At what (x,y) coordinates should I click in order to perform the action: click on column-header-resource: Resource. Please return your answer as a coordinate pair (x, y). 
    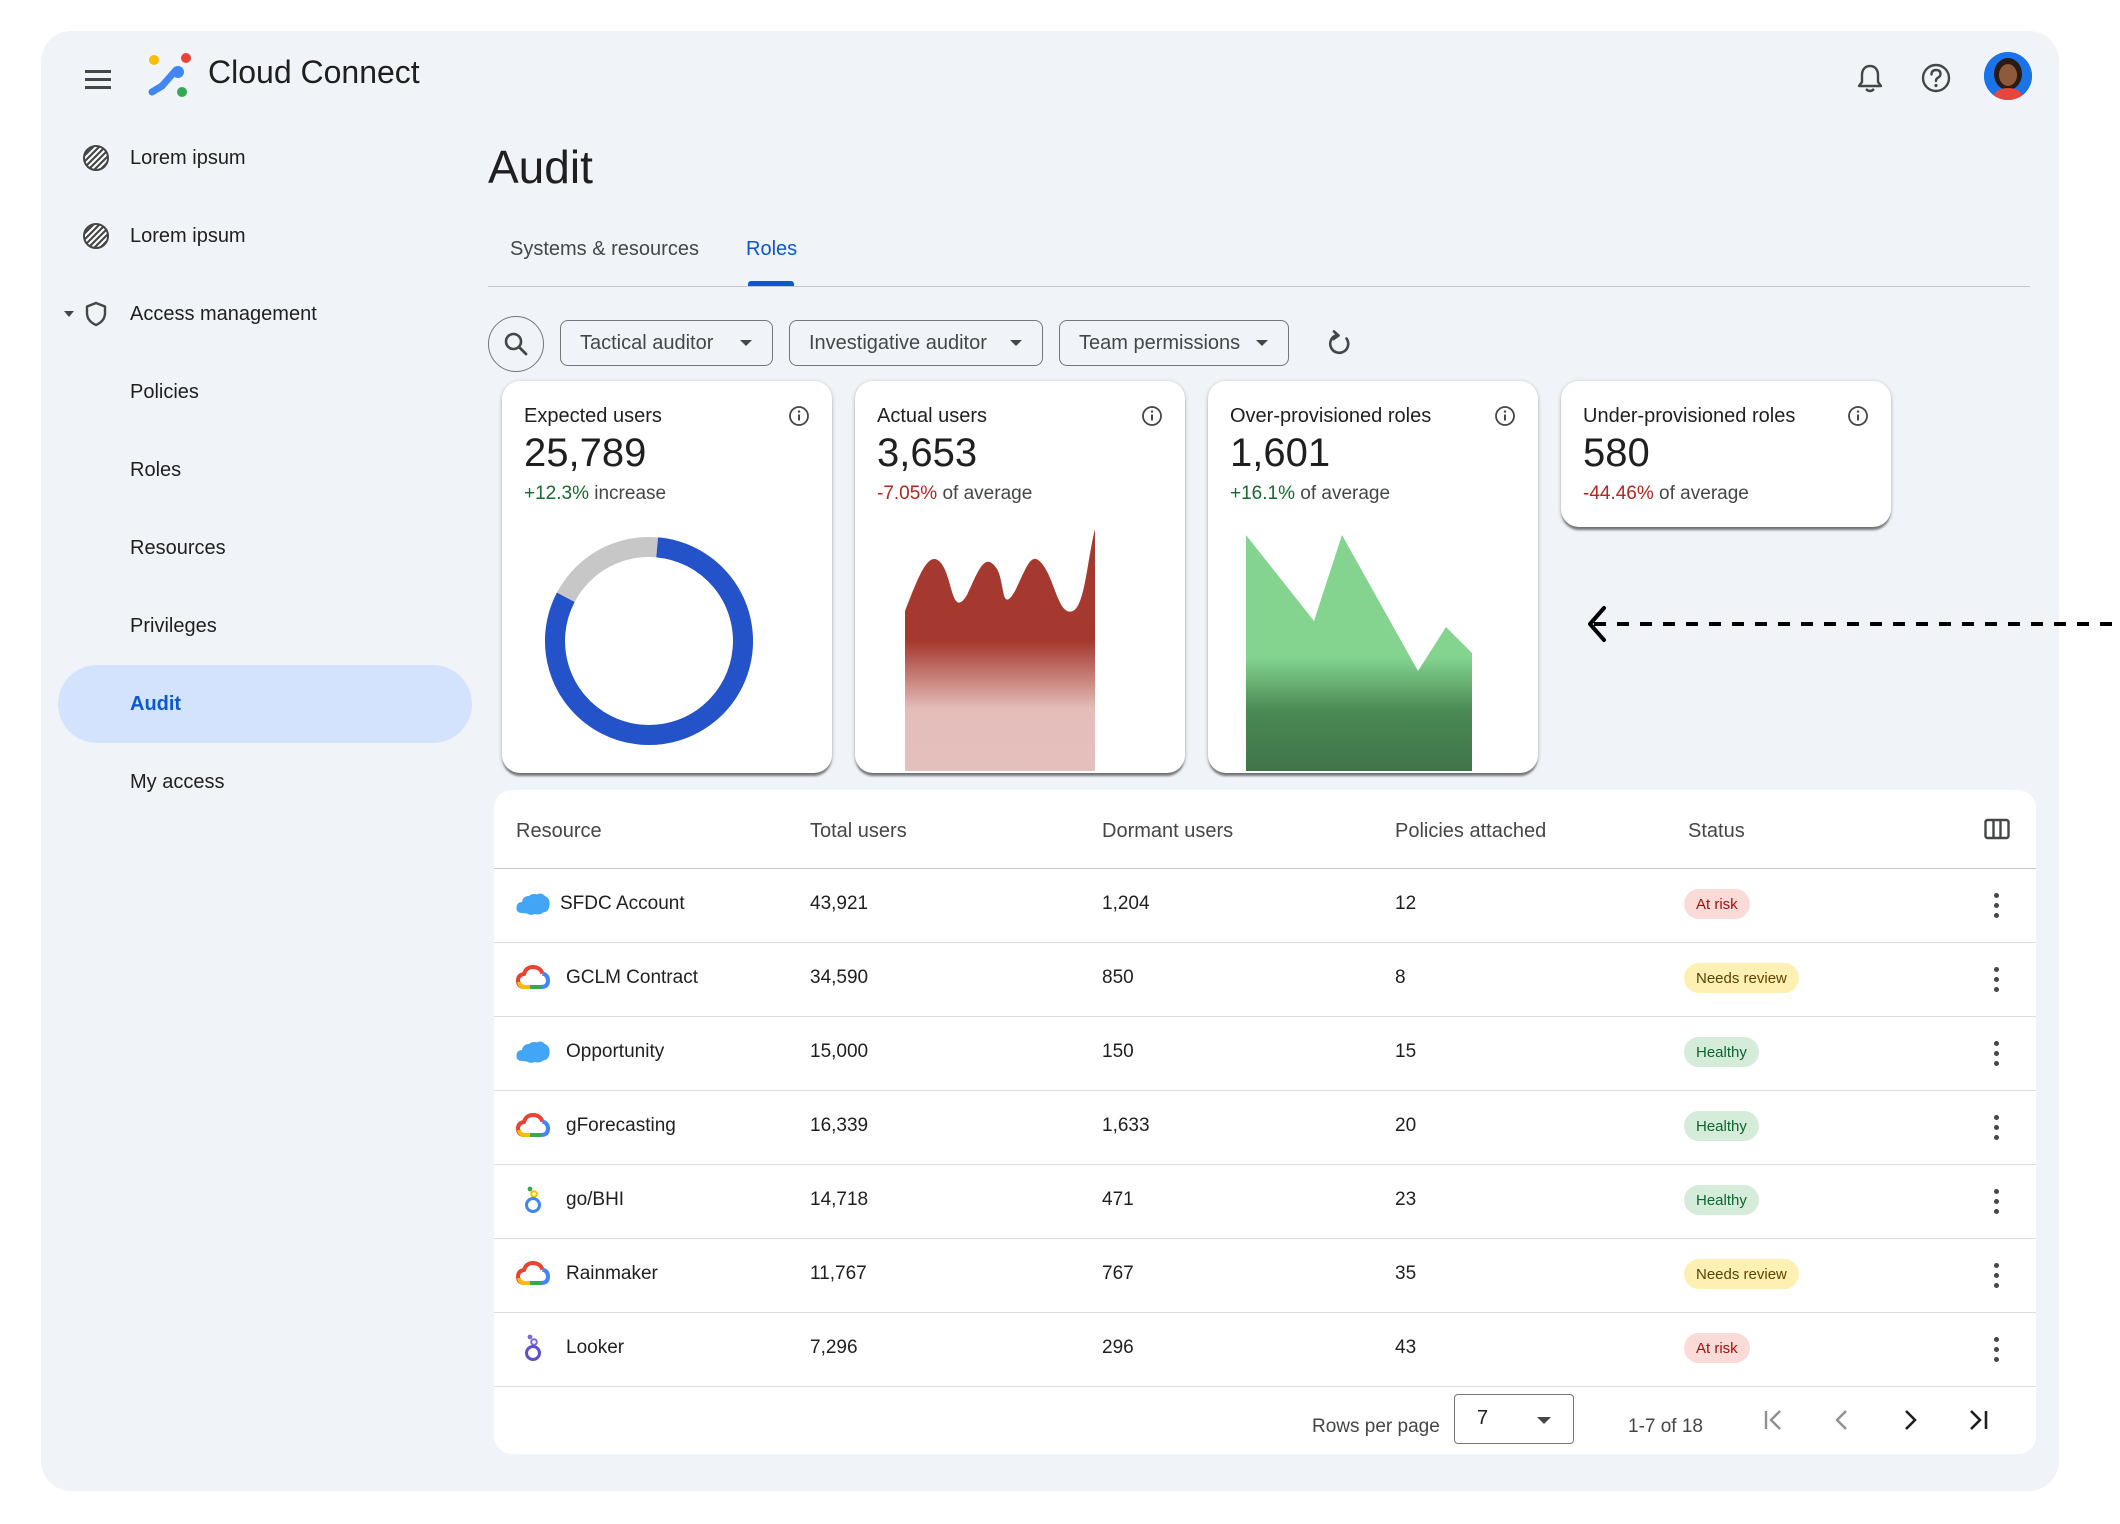
    Looking at the image, I should click on (559, 831).